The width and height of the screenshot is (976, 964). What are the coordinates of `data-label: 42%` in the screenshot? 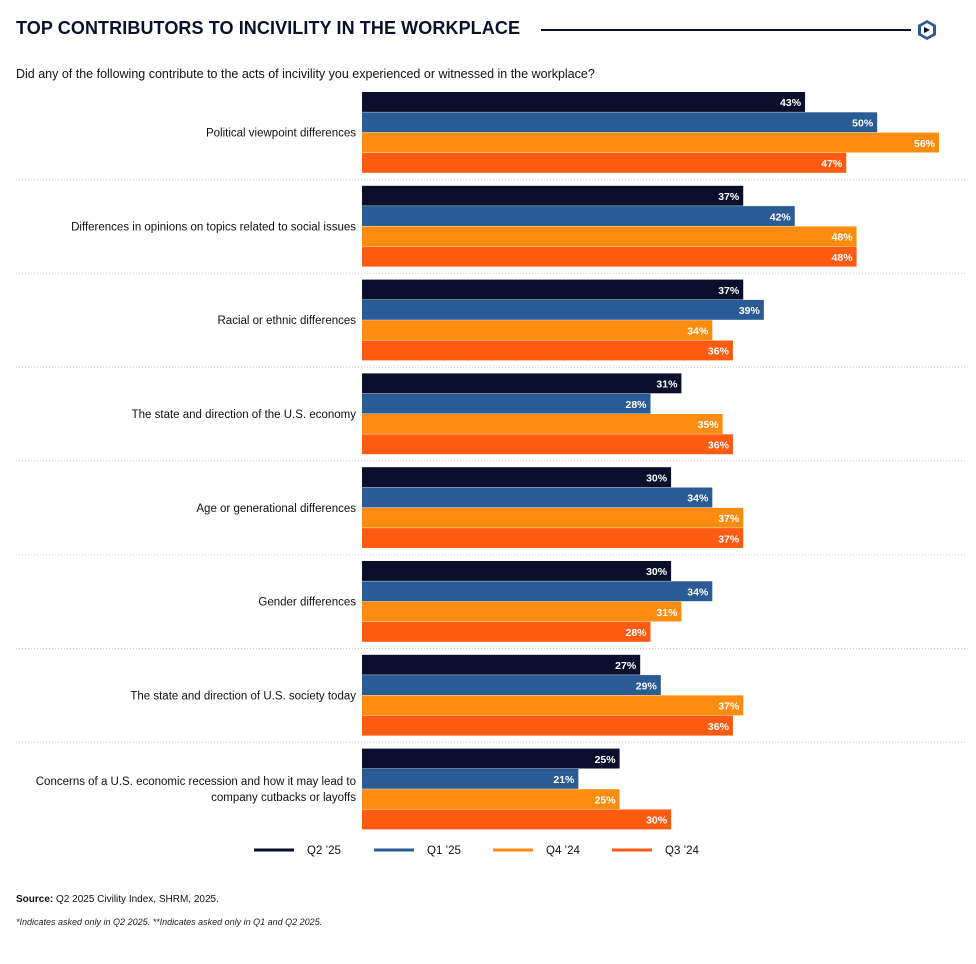 It's located at (781, 217).